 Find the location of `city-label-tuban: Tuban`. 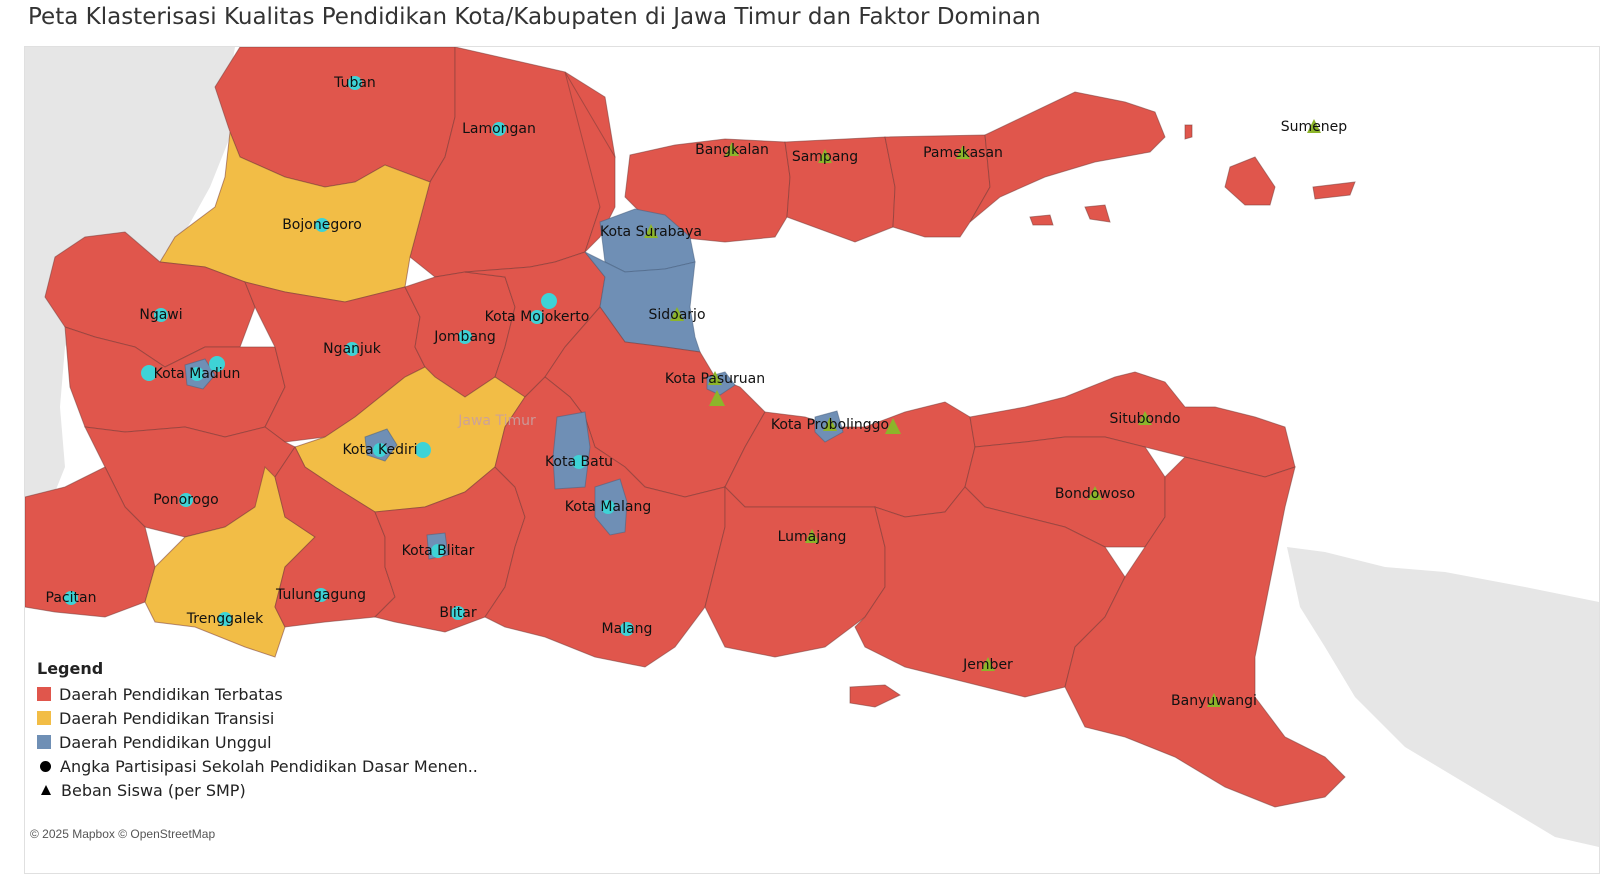

city-label-tuban: Tuban is located at coordinates (354, 83).